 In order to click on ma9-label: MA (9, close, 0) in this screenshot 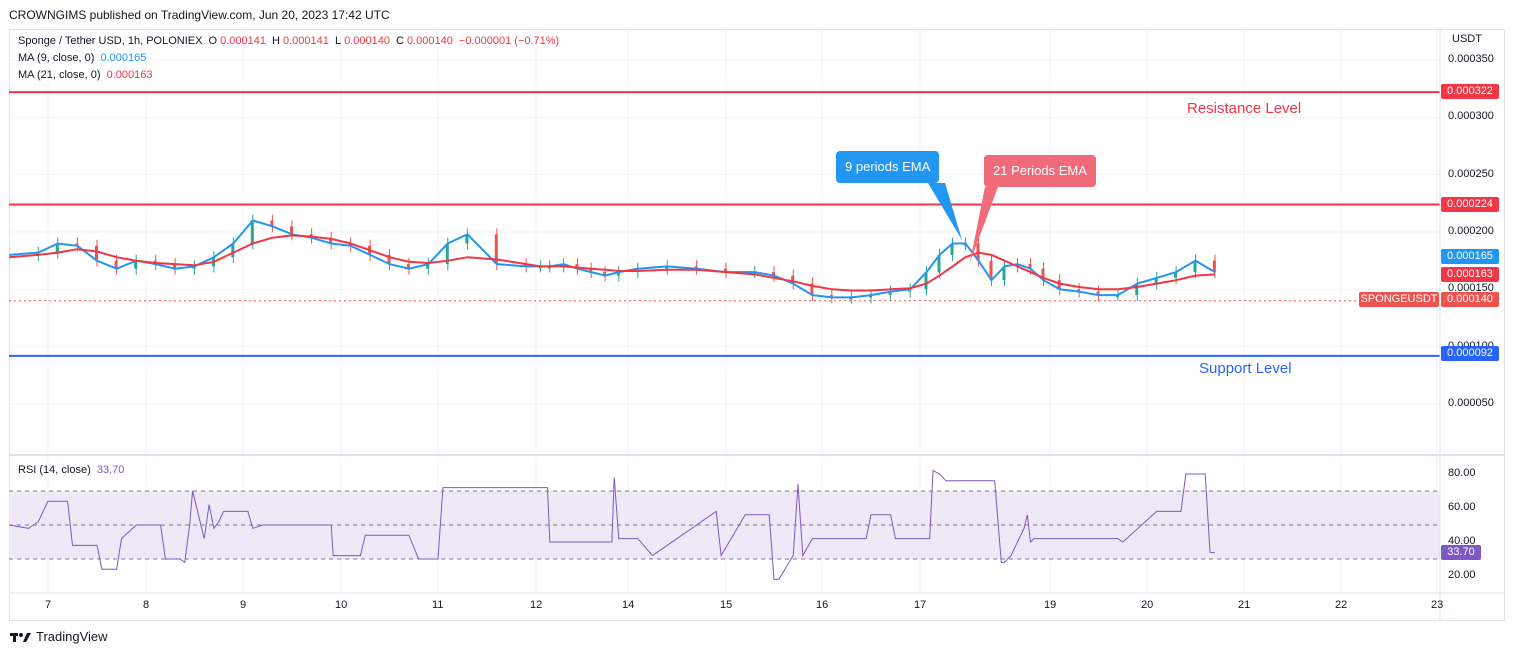, I will do `click(56, 58)`.